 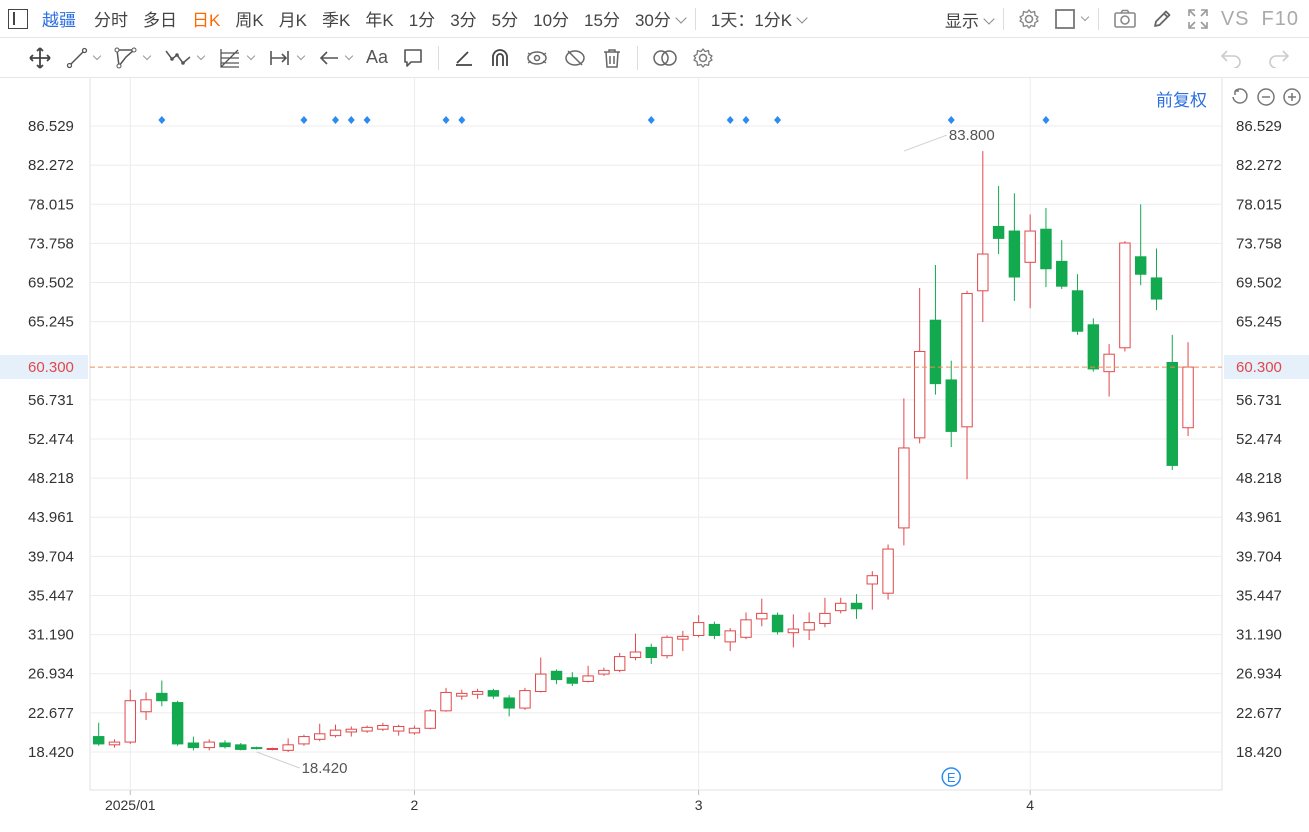 I want to click on period-tabs: 分时 多日 日K 周K 月K 季K 年K 1分 3分 5分 10分 15分 30分, so click(x=380, y=18).